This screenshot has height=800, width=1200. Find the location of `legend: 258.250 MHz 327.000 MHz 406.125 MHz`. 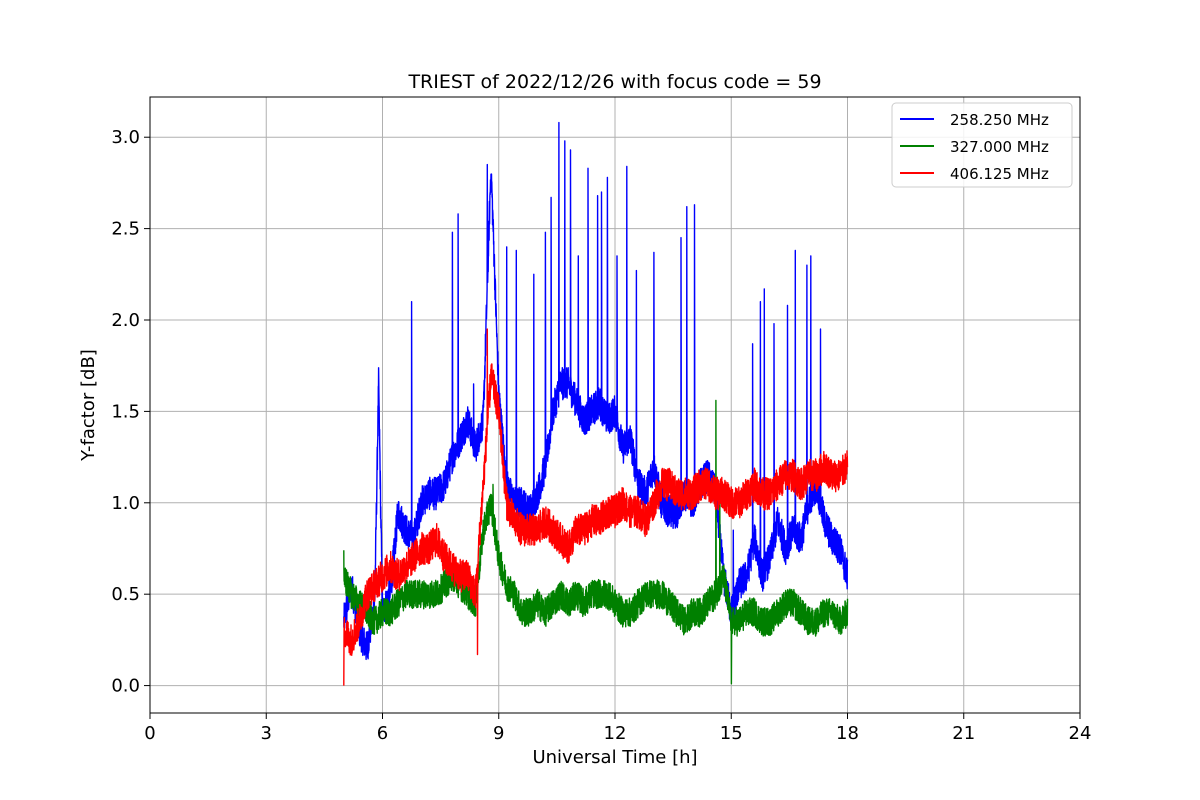

legend: 258.250 MHz 327.000 MHz 406.125 MHz is located at coordinates (982, 145).